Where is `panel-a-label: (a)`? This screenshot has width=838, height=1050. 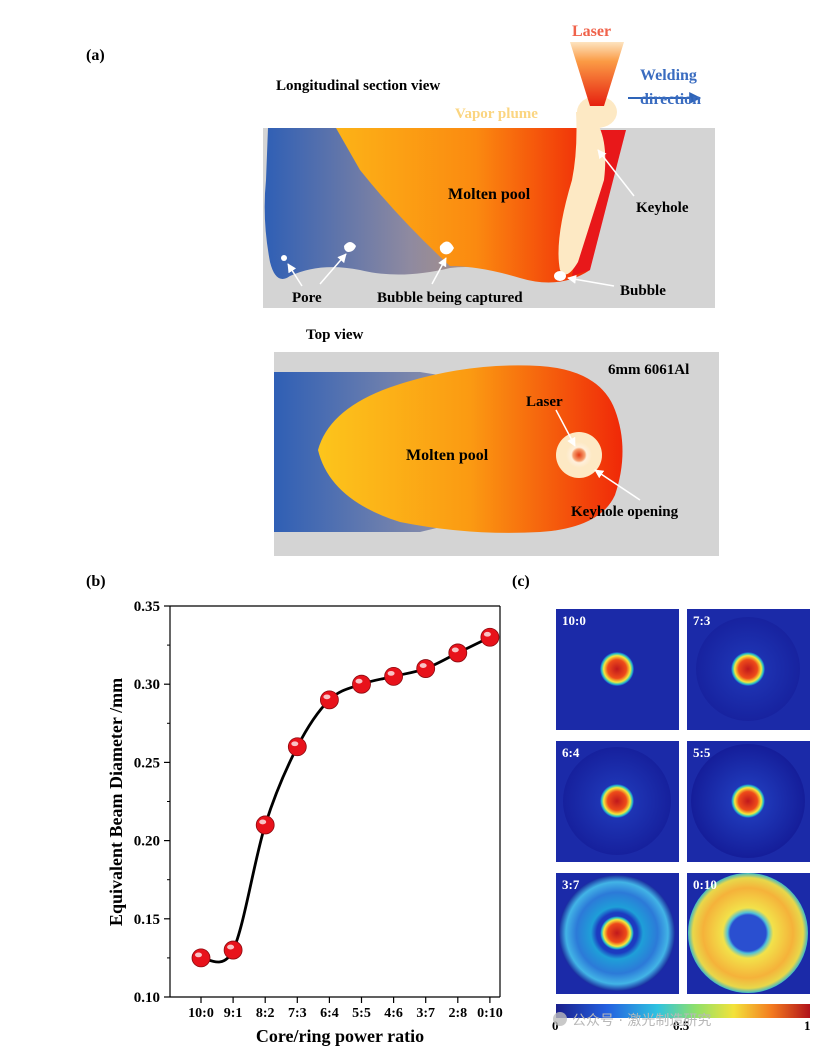
panel-a-label: (a) is located at coordinates (95, 55).